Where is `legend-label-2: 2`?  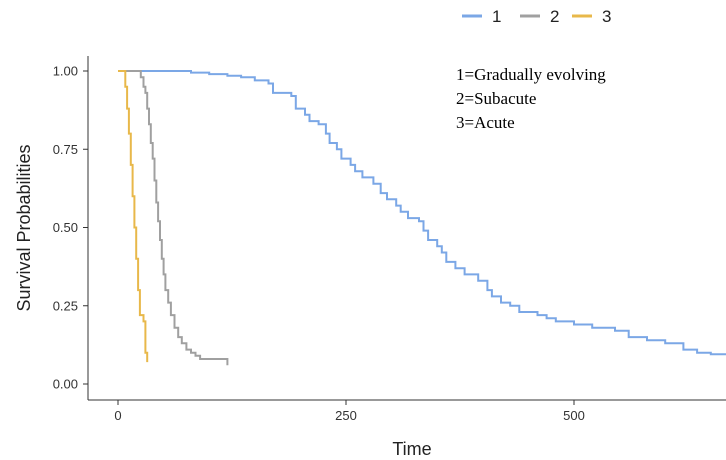 legend-label-2: 2 is located at coordinates (554, 16).